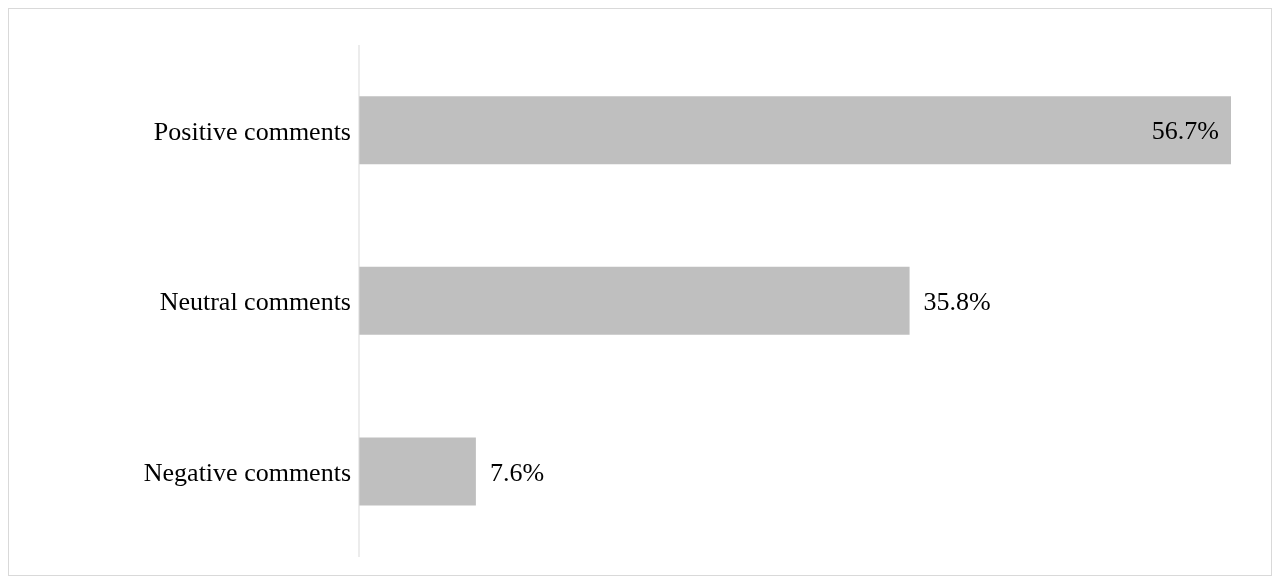 The height and width of the screenshot is (584, 1280). Describe the element at coordinates (255, 302) in the screenshot. I see `y-tick-label: Neutral comments` at that location.